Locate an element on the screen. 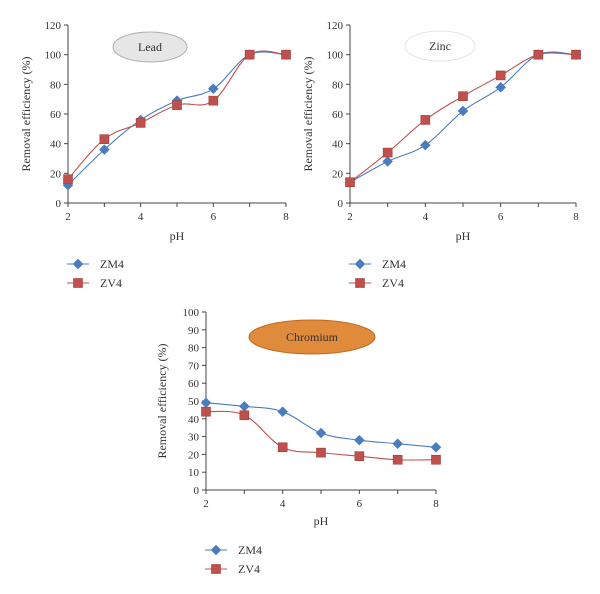 The height and width of the screenshot is (594, 600). zinc-y-tick-label: 60 is located at coordinates (338, 115).